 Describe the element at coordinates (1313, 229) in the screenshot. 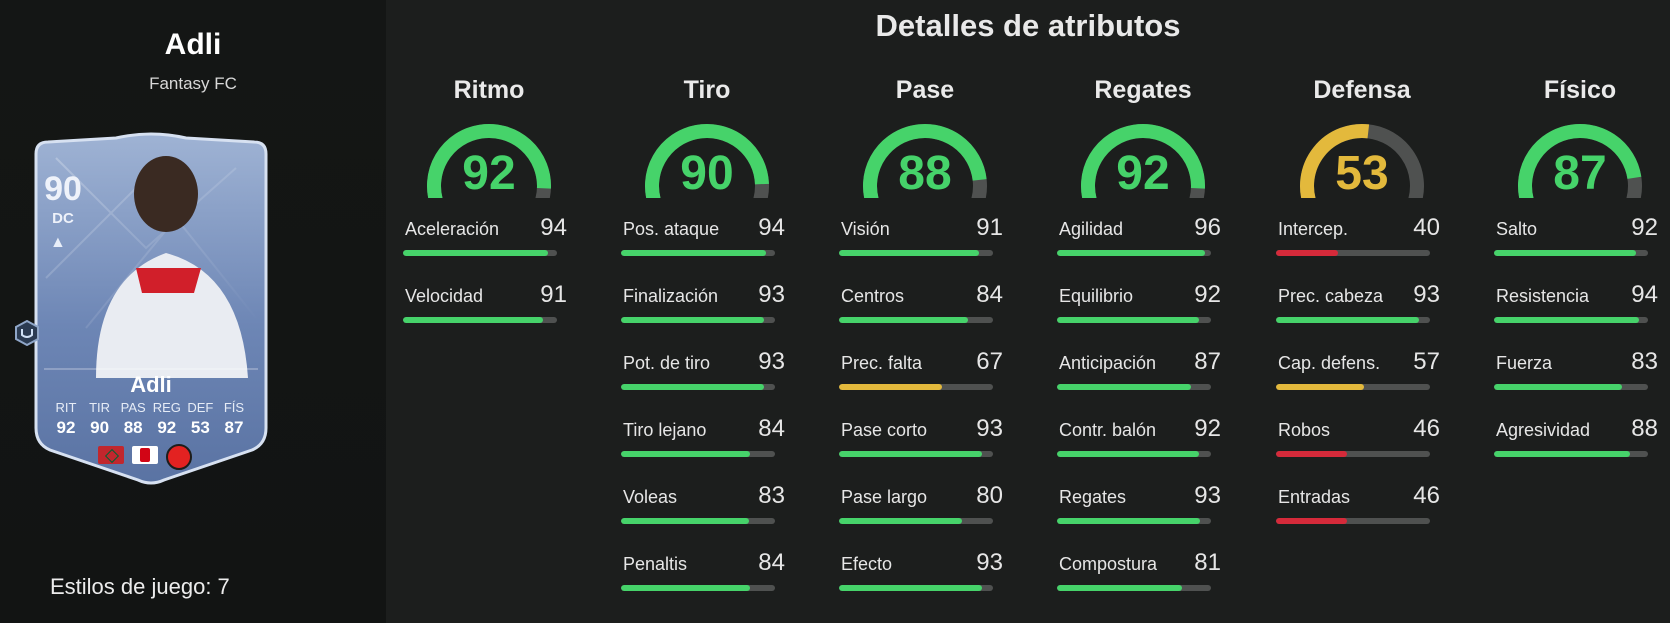

I see `stat-name: Intercep.` at that location.